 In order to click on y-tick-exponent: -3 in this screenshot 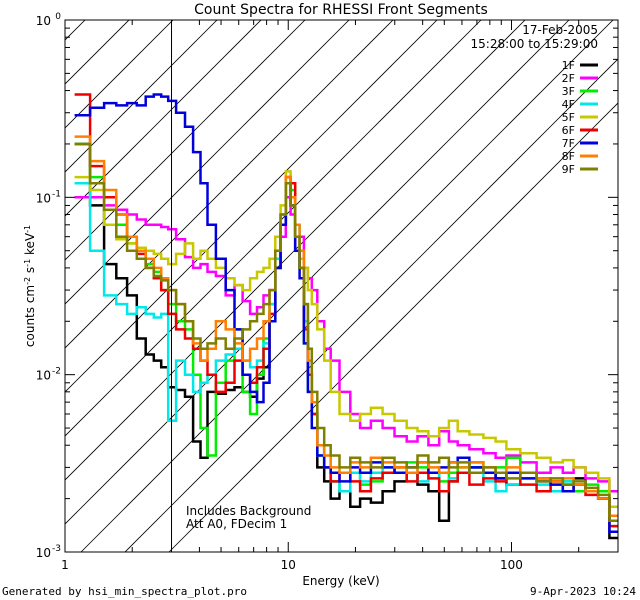, I will do `click(56, 549)`.